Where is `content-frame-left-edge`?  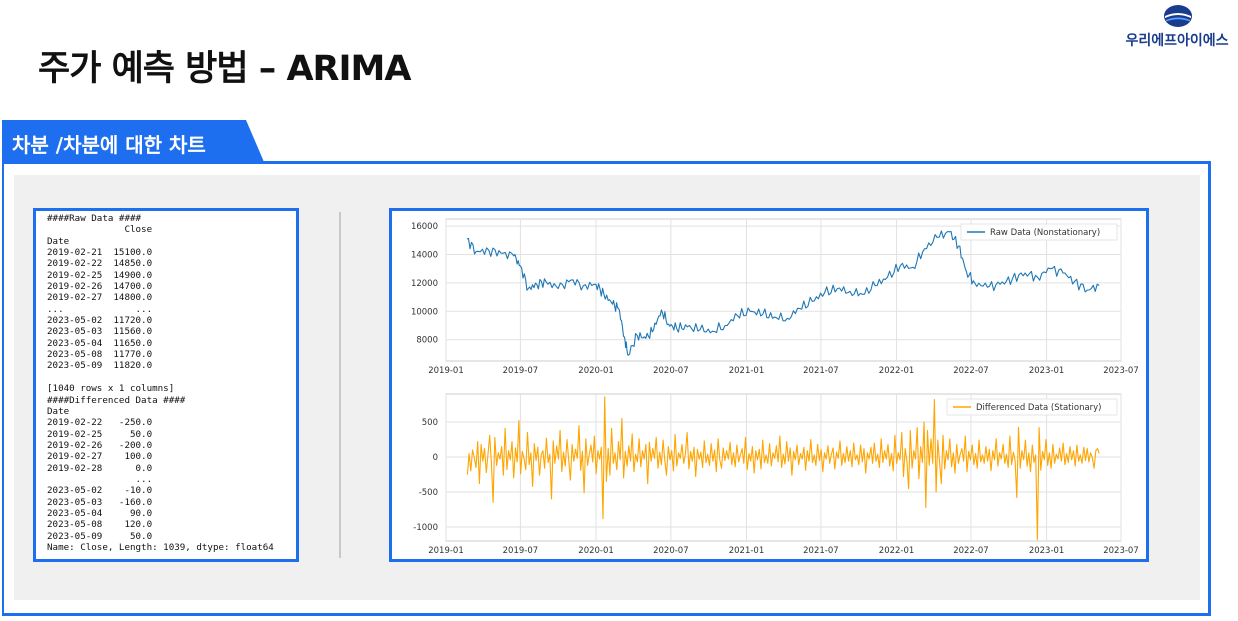
content-frame-left-edge is located at coordinates (3, 387).